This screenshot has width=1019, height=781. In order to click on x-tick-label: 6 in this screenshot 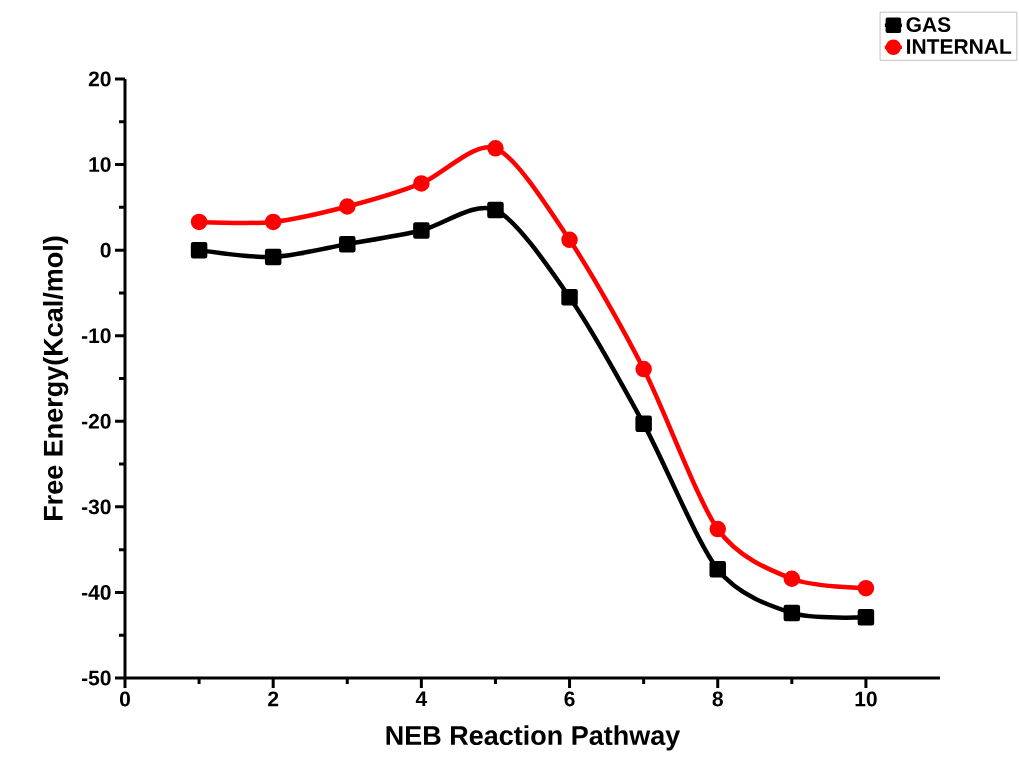, I will do `click(569, 699)`.